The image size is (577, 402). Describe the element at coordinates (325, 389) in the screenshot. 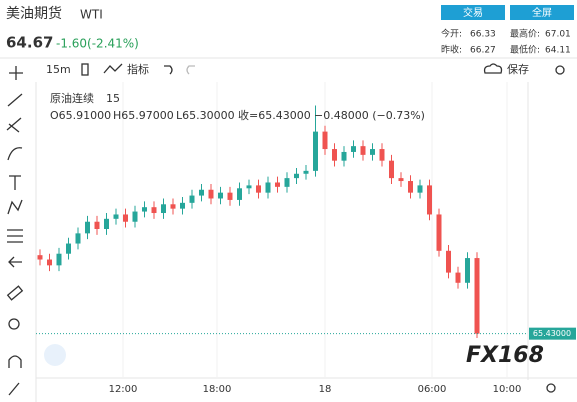

I see `x-tick-label: 18` at that location.